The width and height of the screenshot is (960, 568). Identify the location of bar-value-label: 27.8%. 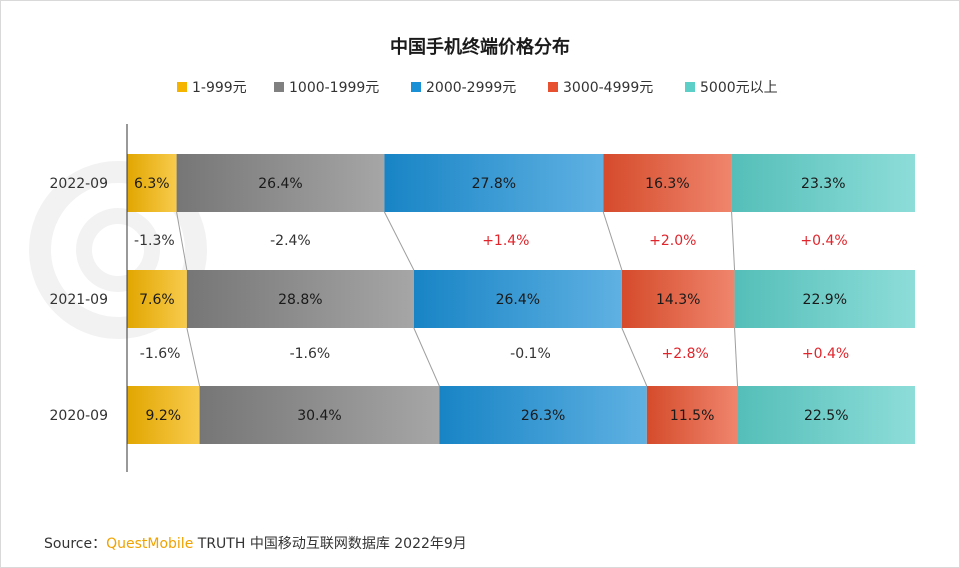
(494, 184).